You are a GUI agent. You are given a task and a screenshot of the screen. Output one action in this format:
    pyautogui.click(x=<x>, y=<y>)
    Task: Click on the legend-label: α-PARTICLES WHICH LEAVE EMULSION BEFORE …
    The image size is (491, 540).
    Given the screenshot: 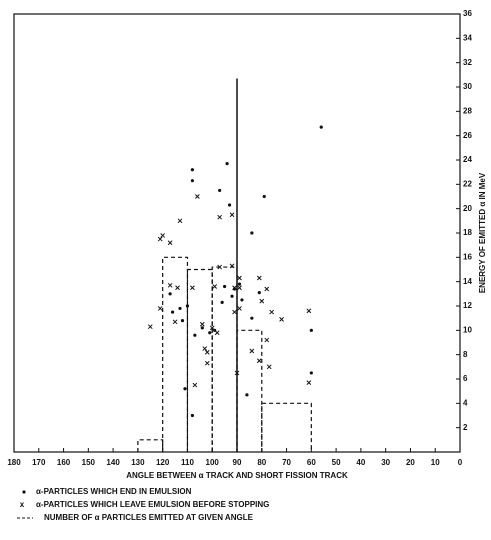 What is the action you would take?
    pyautogui.click(x=152, y=504)
    